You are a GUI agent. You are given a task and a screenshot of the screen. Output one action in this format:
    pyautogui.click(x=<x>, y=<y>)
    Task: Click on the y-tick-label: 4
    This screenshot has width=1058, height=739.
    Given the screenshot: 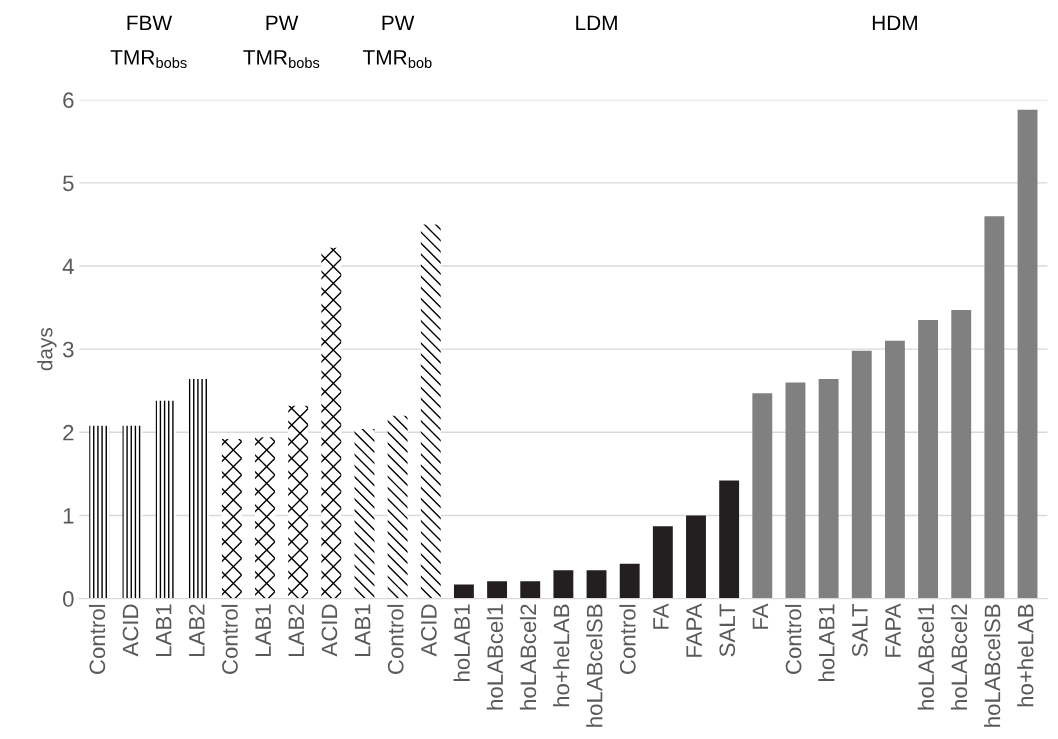 What is the action you would take?
    pyautogui.click(x=68, y=266)
    